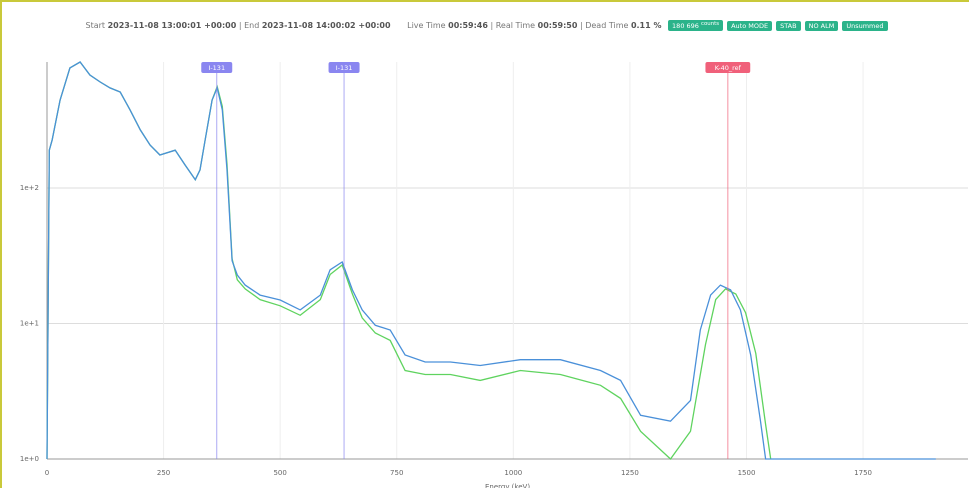 This screenshot has width=969, height=488. I want to click on badge-text: NO ALM, so click(821, 26).